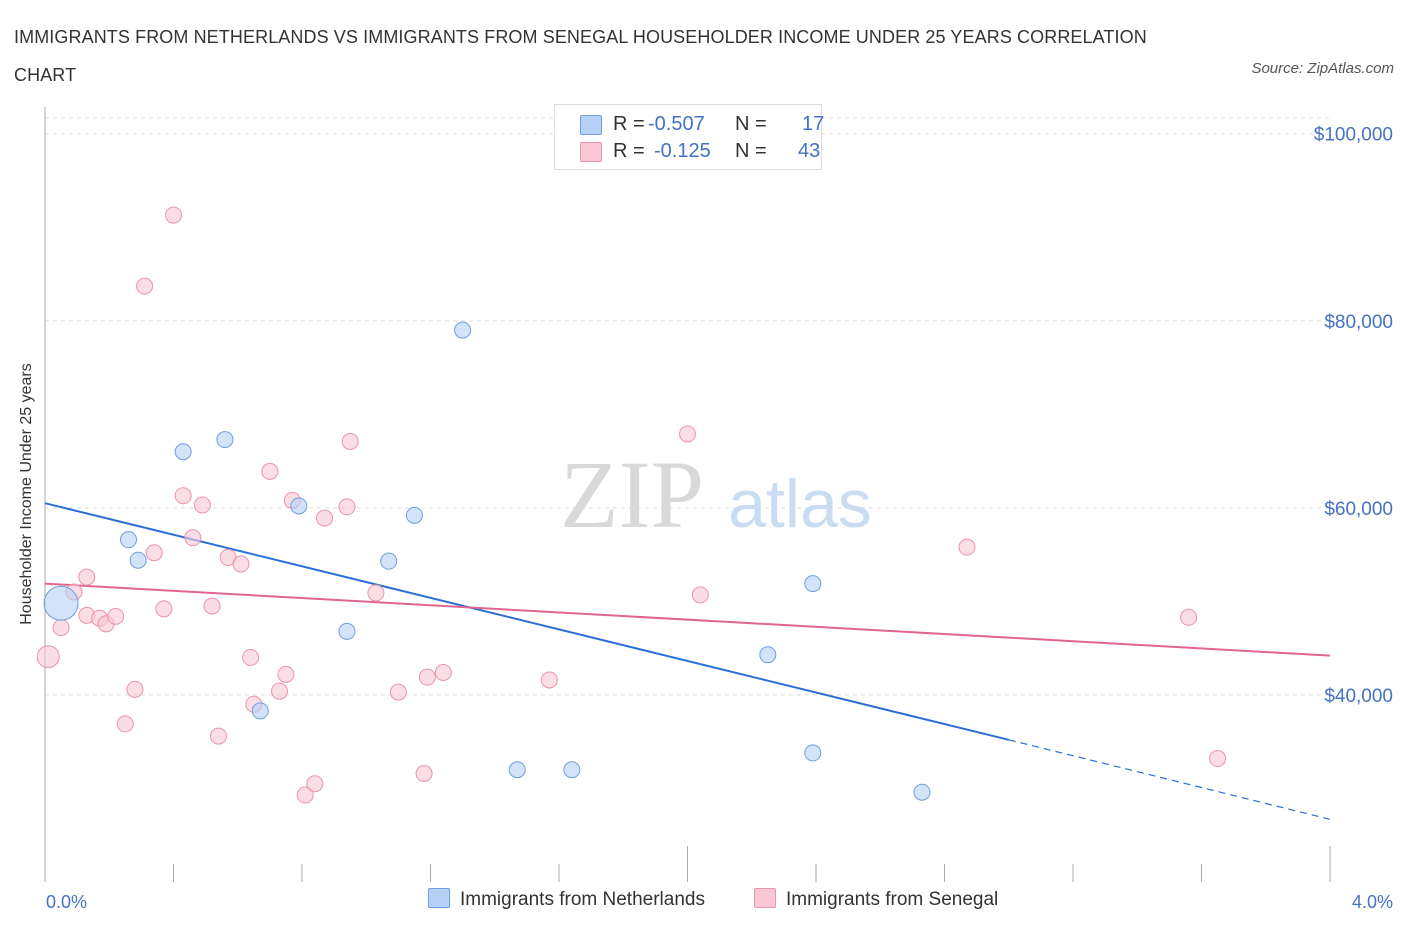 This screenshot has height=930, width=1406. I want to click on senegal-swatch, so click(591, 152).